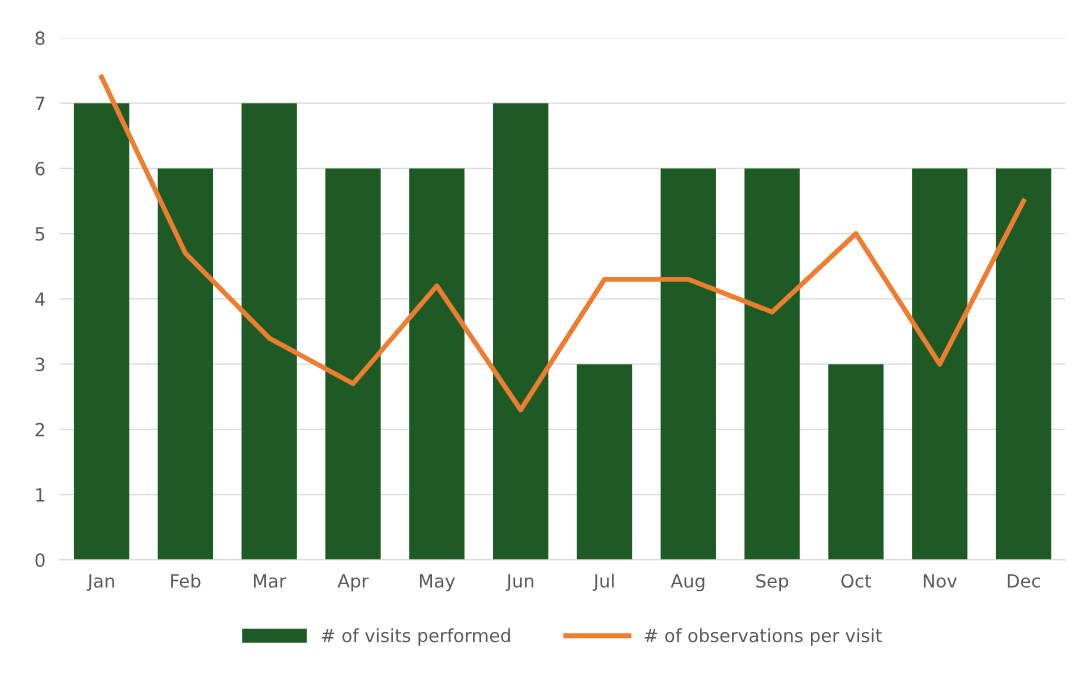 The height and width of the screenshot is (677, 1085). Describe the element at coordinates (437, 583) in the screenshot. I see `x-tick-label: May` at that location.